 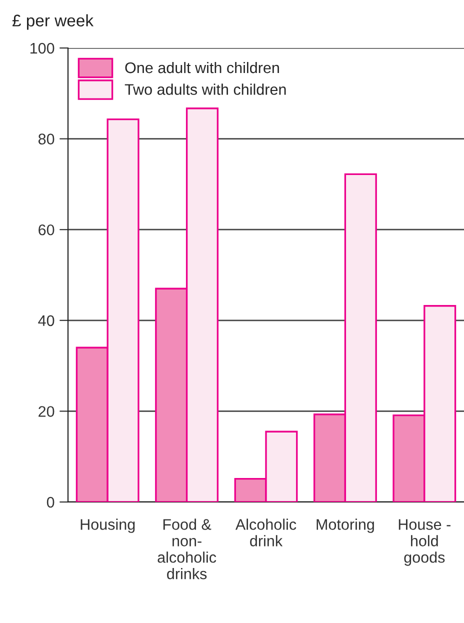 What do you see at coordinates (187, 549) in the screenshot?
I see `x-tick-label: Food & non- alcoholic drinks` at bounding box center [187, 549].